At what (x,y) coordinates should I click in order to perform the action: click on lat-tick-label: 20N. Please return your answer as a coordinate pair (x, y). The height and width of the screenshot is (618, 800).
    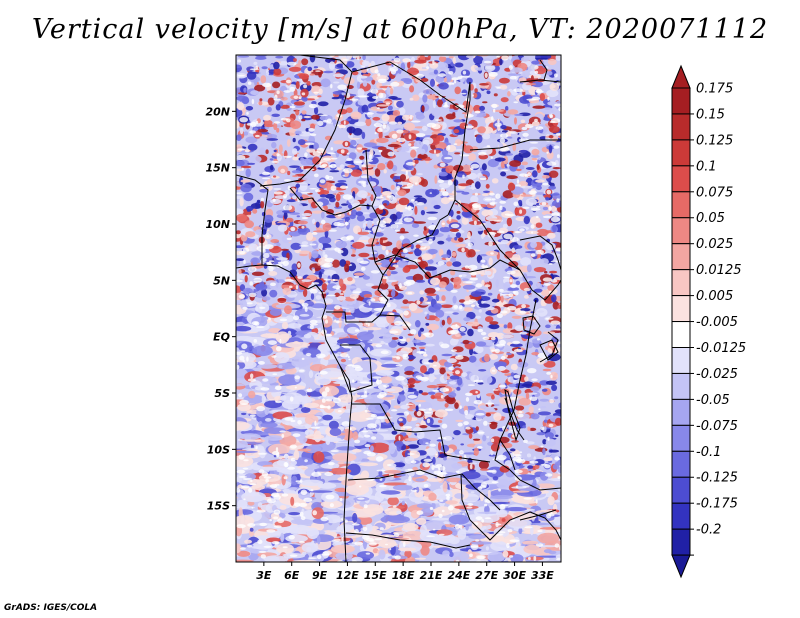
    Looking at the image, I should click on (217, 111).